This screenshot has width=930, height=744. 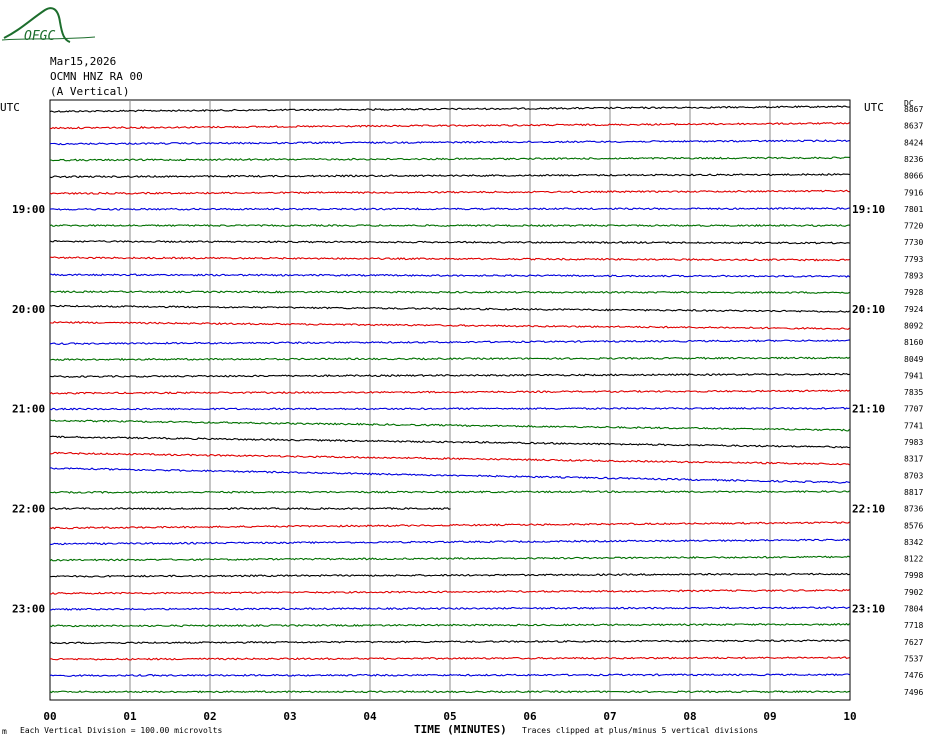 I want to click on left-axis-title: UTC, so click(x=10, y=107).